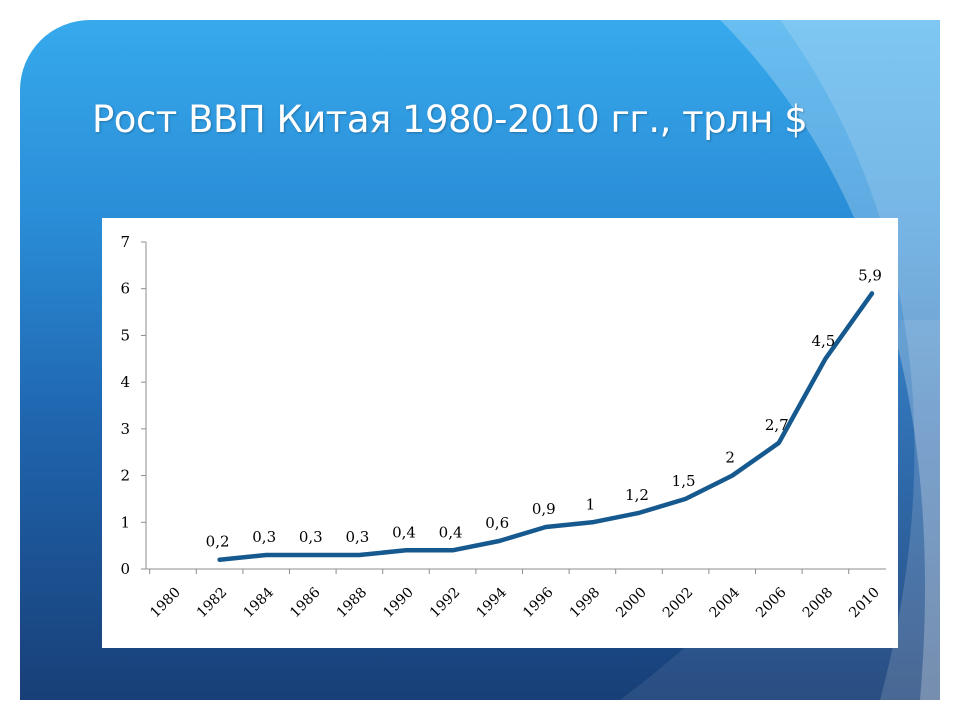 The image size is (960, 720). Describe the element at coordinates (492, 602) in the screenshot. I see `x-tick-label: 1994` at that location.